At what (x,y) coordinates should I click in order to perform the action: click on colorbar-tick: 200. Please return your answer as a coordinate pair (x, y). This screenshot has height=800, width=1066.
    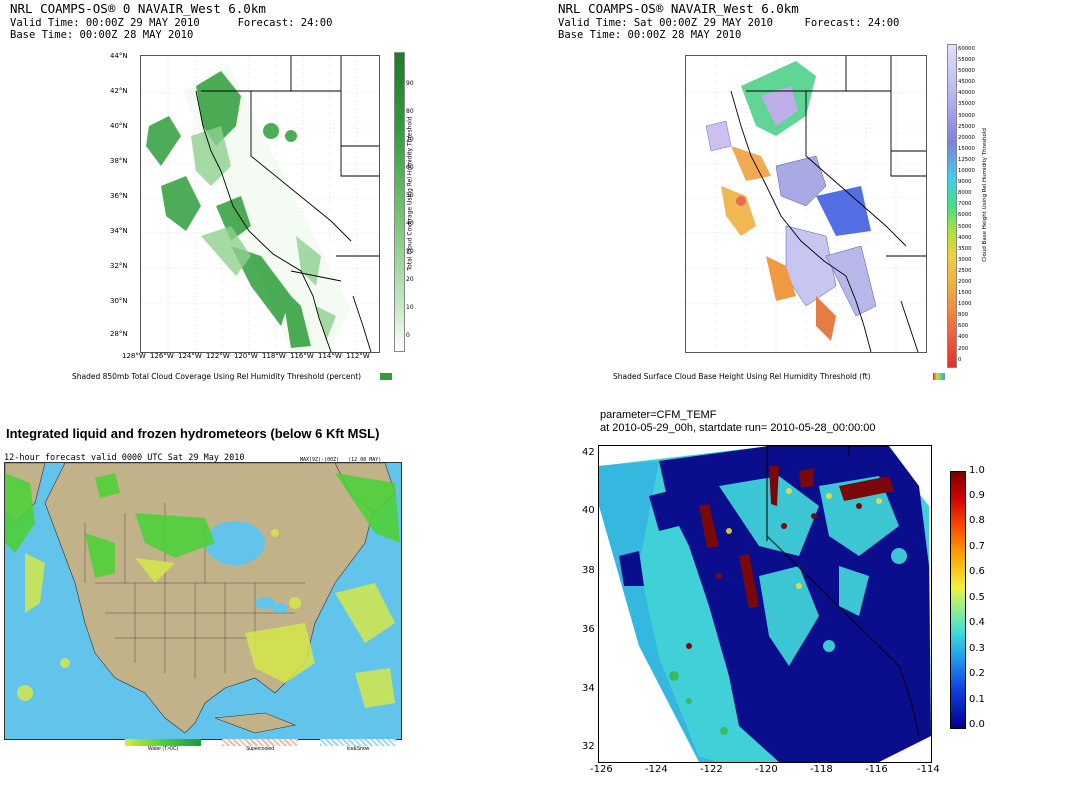
    Looking at the image, I should click on (963, 348).